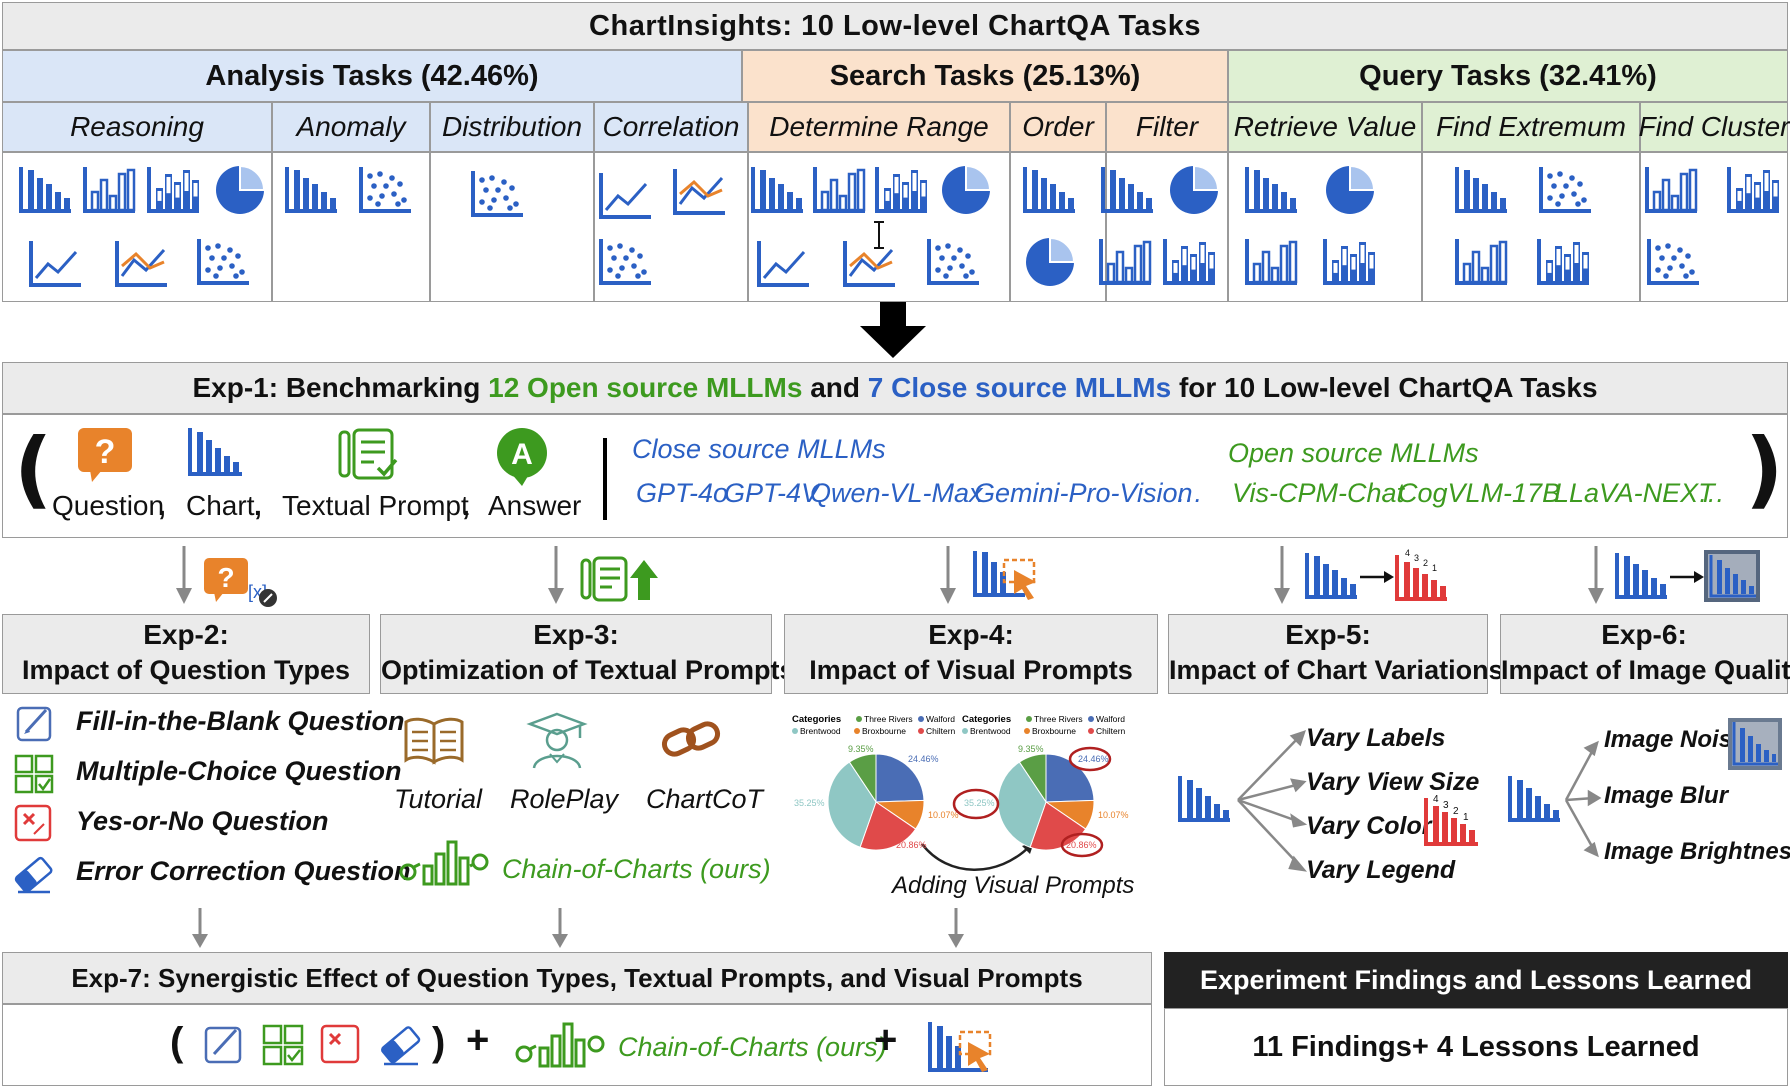 The width and height of the screenshot is (1790, 1088). I want to click on task-label: Find Cluster, so click(1714, 126).